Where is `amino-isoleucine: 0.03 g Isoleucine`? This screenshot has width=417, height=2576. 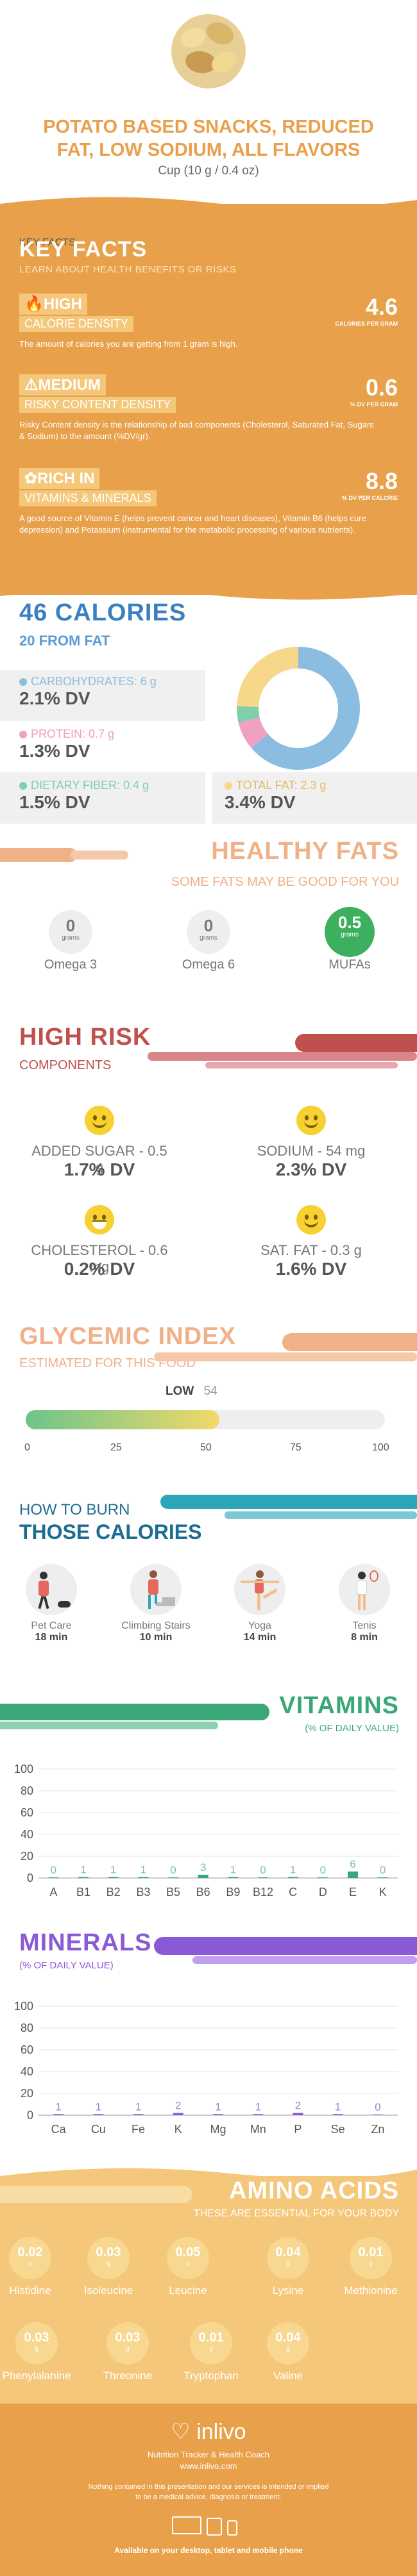
amino-isoleucine: 0.03 g Isoleucine is located at coordinates (108, 2267).